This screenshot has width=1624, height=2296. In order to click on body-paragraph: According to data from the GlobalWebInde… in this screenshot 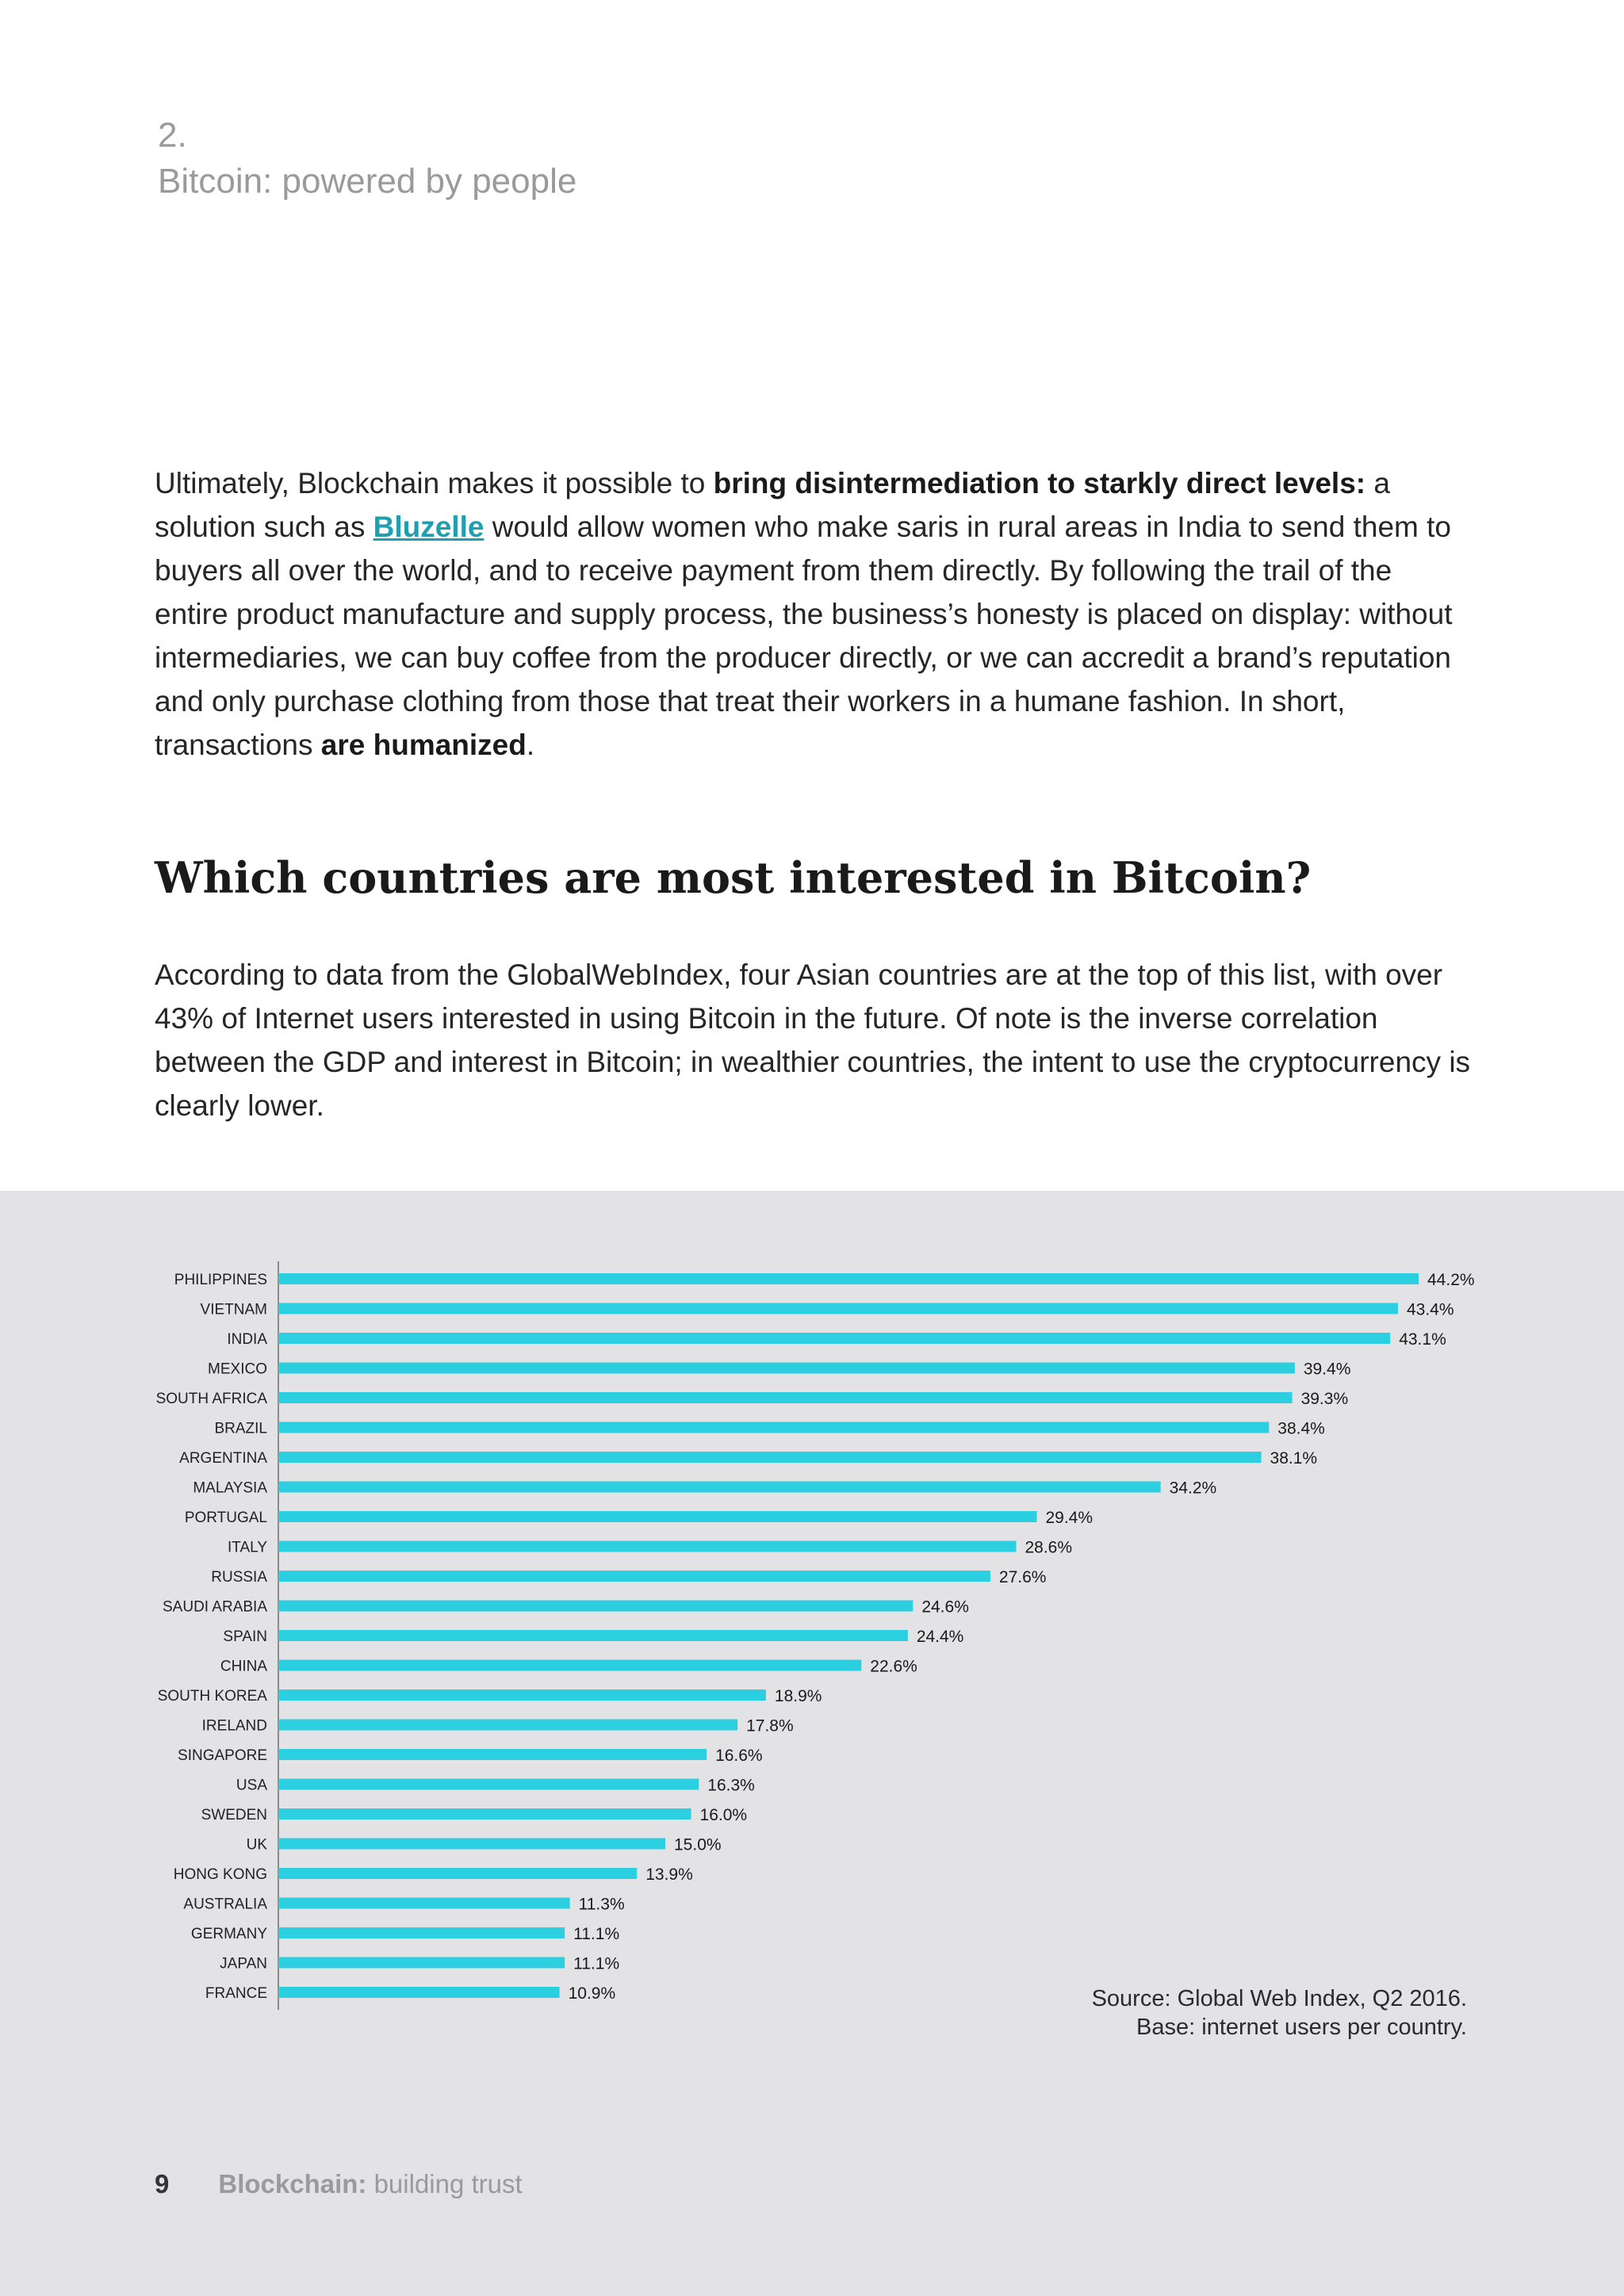, I will do `click(813, 1040)`.